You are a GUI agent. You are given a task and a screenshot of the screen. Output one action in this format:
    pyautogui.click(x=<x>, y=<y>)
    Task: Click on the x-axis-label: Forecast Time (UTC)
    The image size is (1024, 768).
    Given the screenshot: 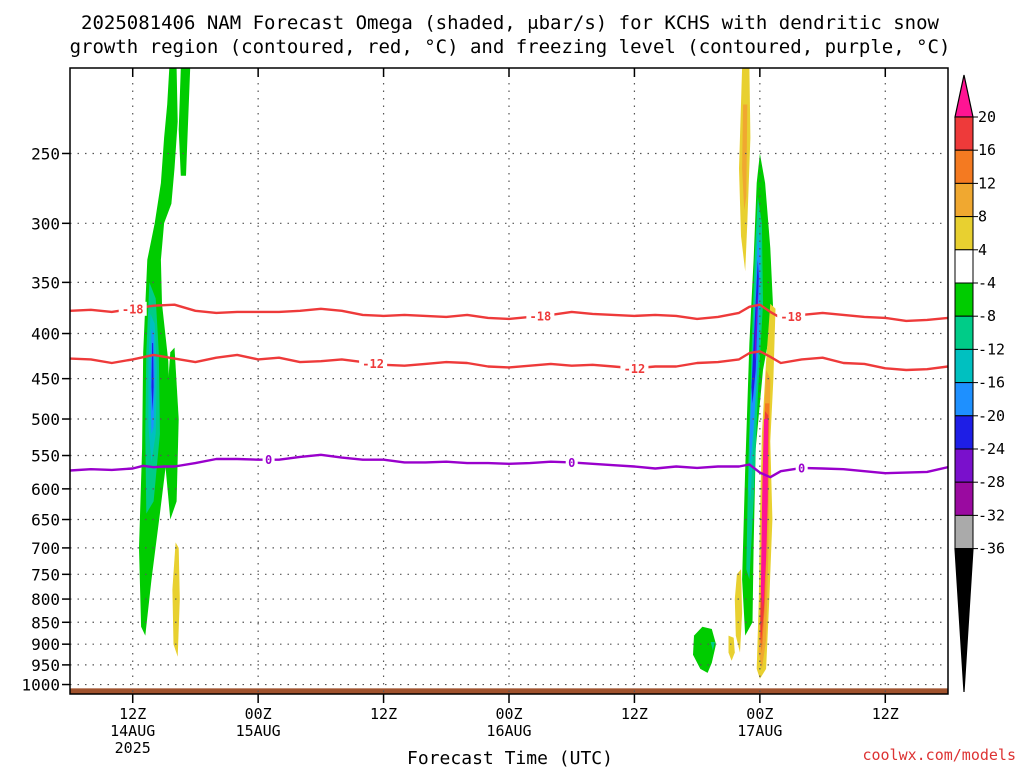 What is the action you would take?
    pyautogui.click(x=510, y=758)
    